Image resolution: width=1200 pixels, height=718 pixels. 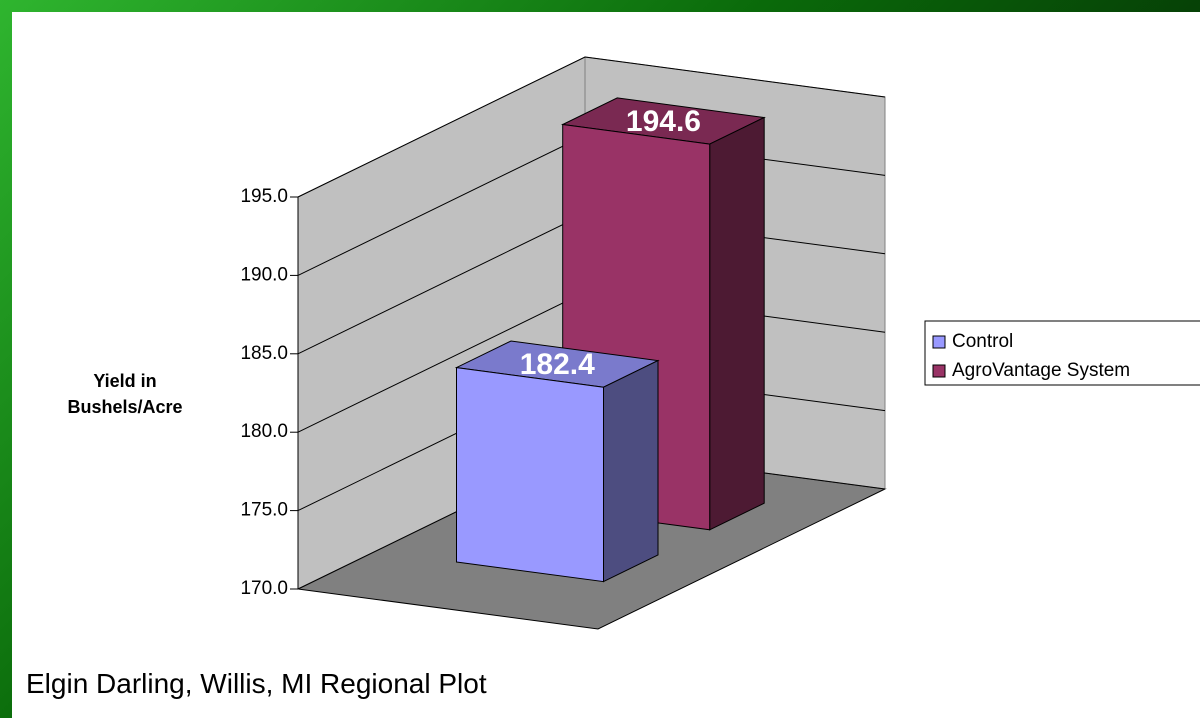 I want to click on y-tick-label: 175.0, so click(x=264, y=510).